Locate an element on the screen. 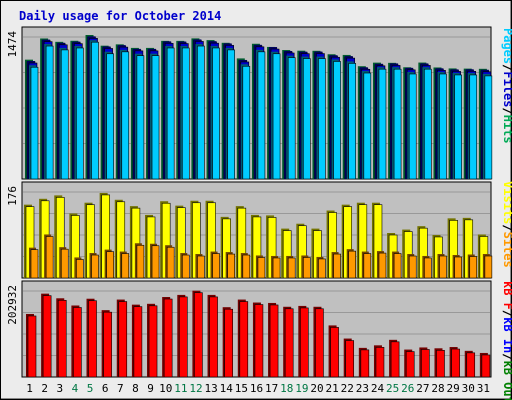 The image size is (512, 400). legend-kb-in: kB In is located at coordinates (506, 335).